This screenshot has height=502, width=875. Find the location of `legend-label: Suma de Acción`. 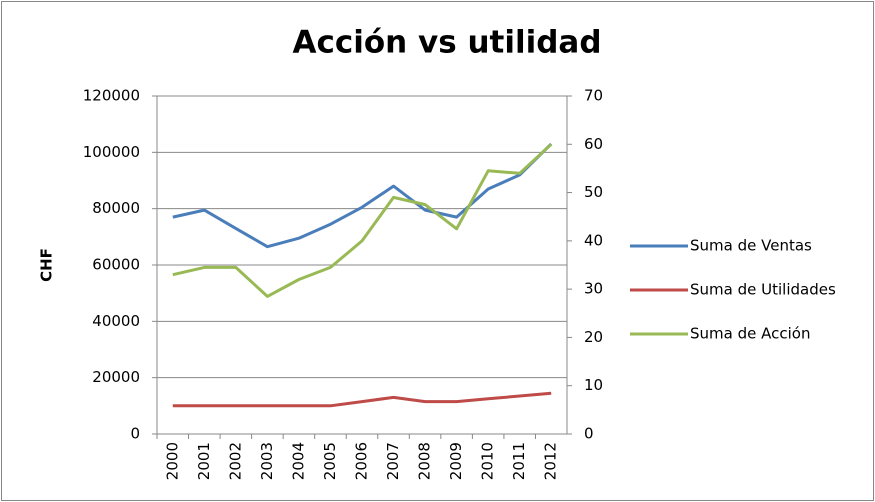

legend-label: Suma de Acción is located at coordinates (750, 334).